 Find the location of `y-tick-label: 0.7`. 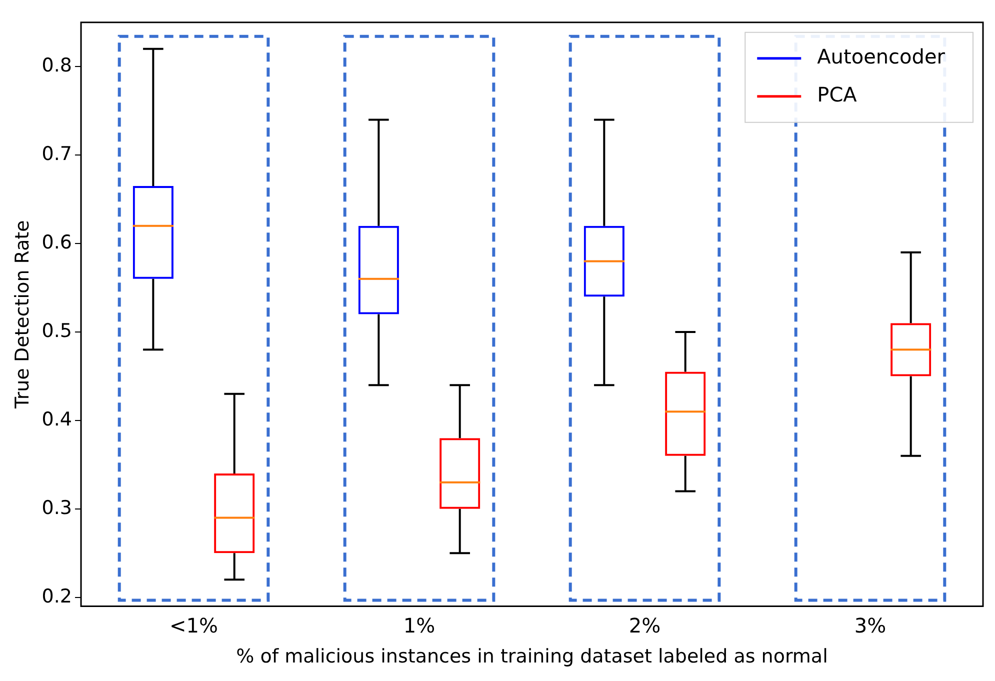

y-tick-label: 0.7 is located at coordinates (57, 154).